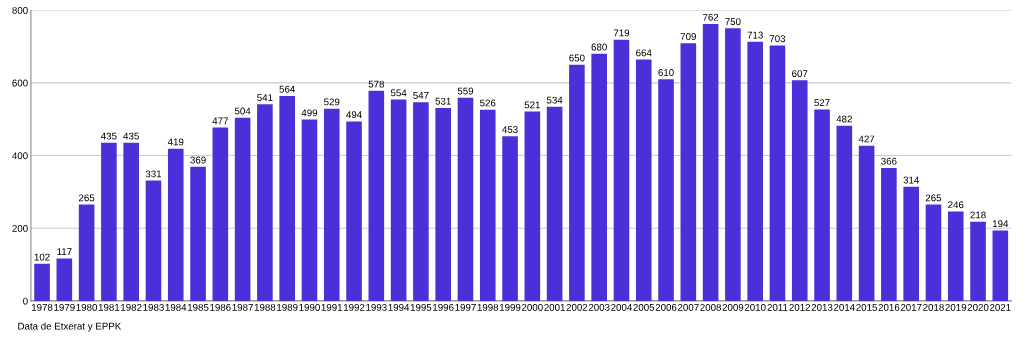 This screenshot has height=340, width=1030. I want to click on x-tick-label: 1995, so click(421, 307).